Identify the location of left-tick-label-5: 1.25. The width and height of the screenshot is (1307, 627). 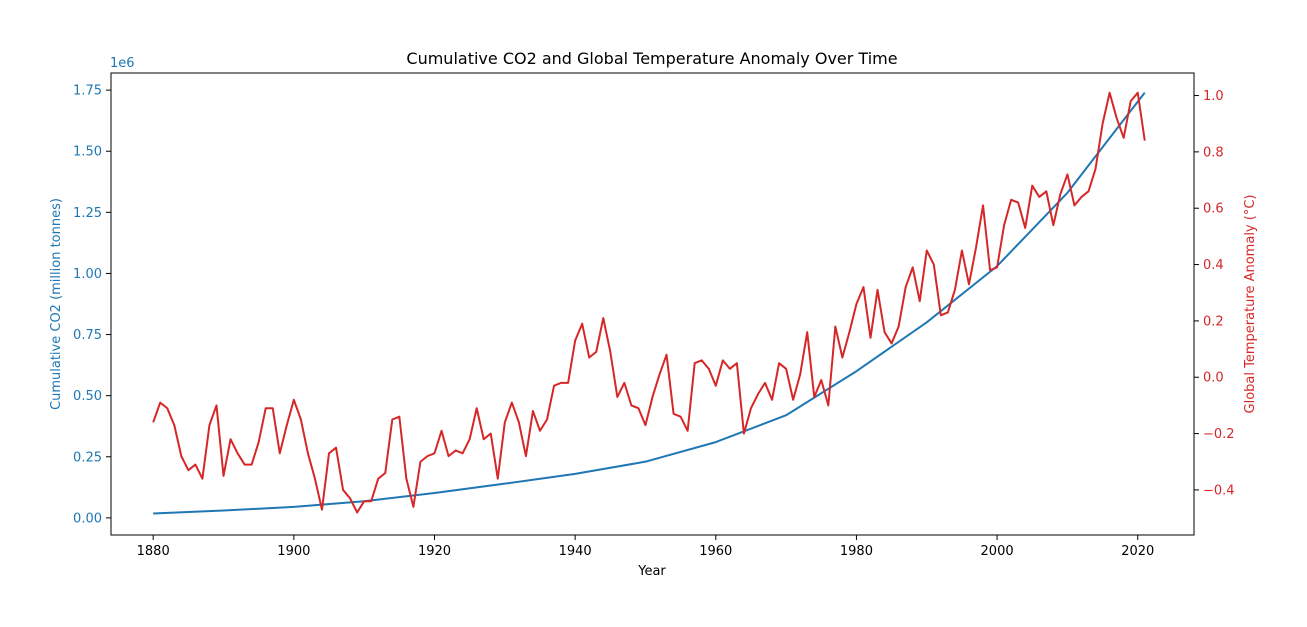
(87, 213).